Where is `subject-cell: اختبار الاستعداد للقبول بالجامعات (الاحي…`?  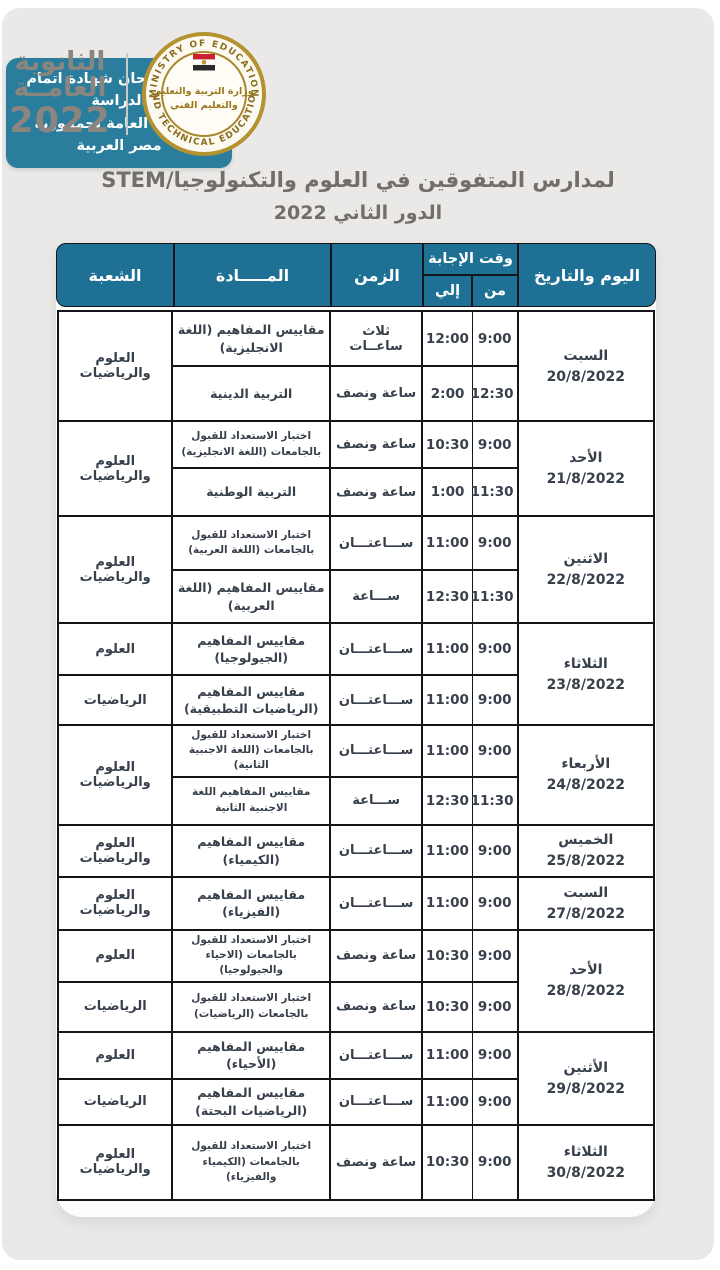
subject-cell: اختبار الاستعداد للقبول بالجامعات (الاحي… is located at coordinates (251, 955).